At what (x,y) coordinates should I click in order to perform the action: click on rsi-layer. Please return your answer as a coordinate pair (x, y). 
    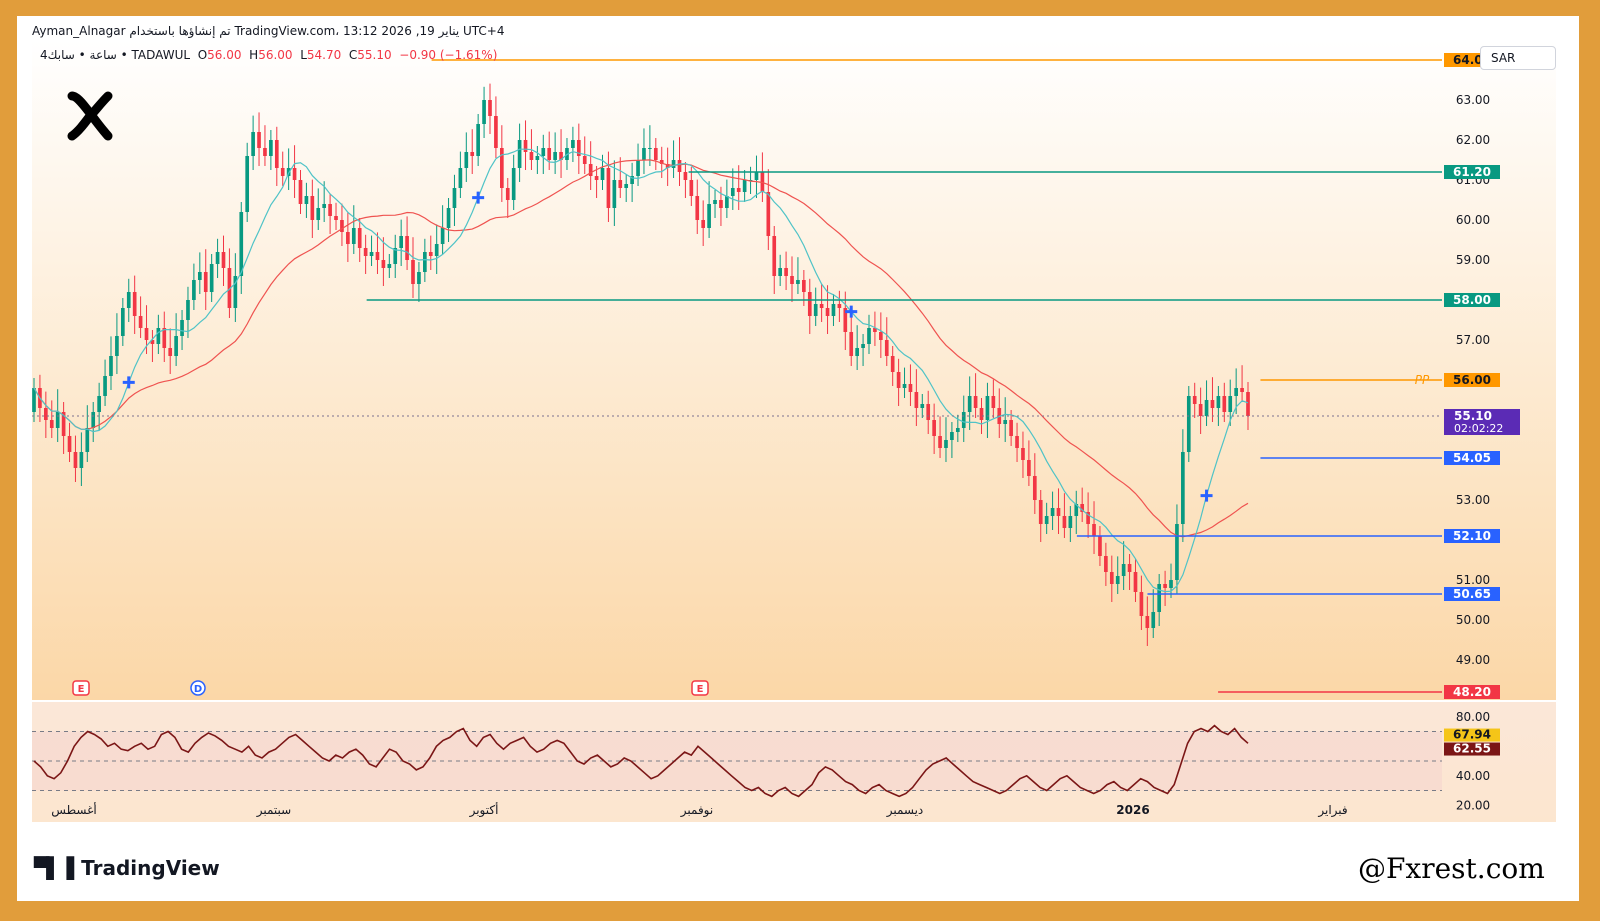
    Looking at the image, I should click on (737, 761).